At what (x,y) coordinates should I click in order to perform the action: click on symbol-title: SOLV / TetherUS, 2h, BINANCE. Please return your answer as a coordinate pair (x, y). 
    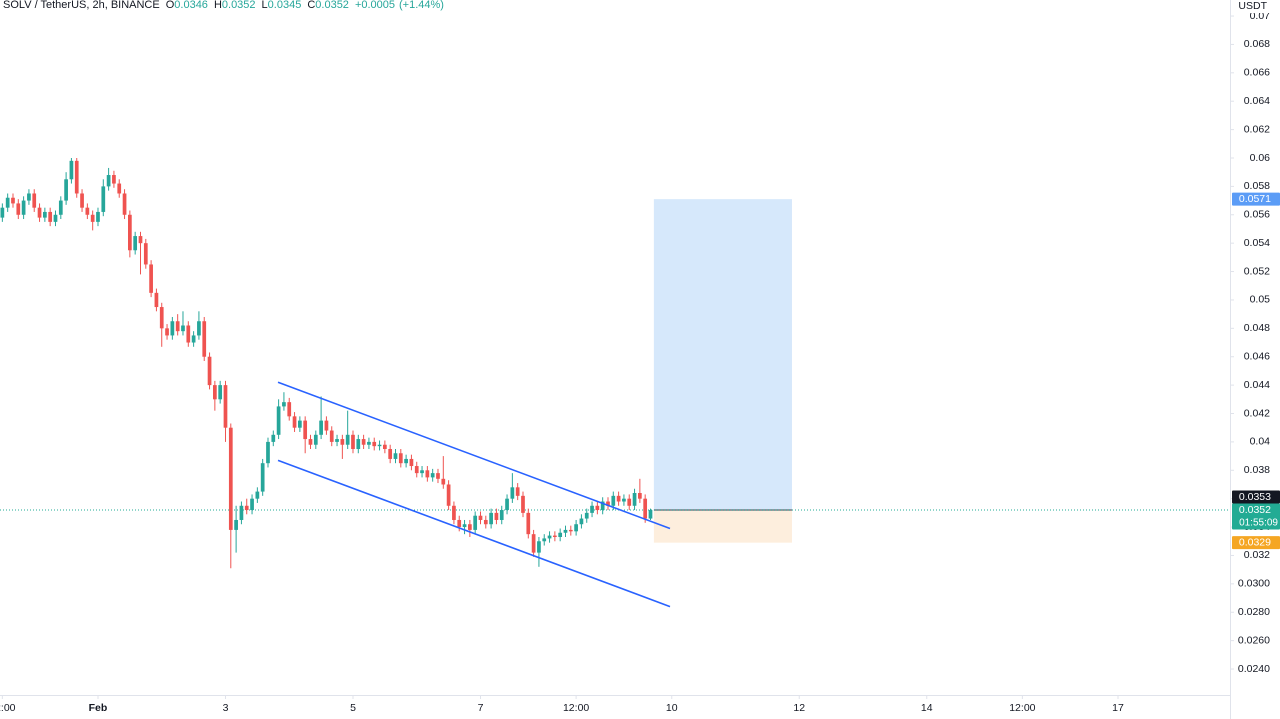
    Looking at the image, I should click on (81, 5).